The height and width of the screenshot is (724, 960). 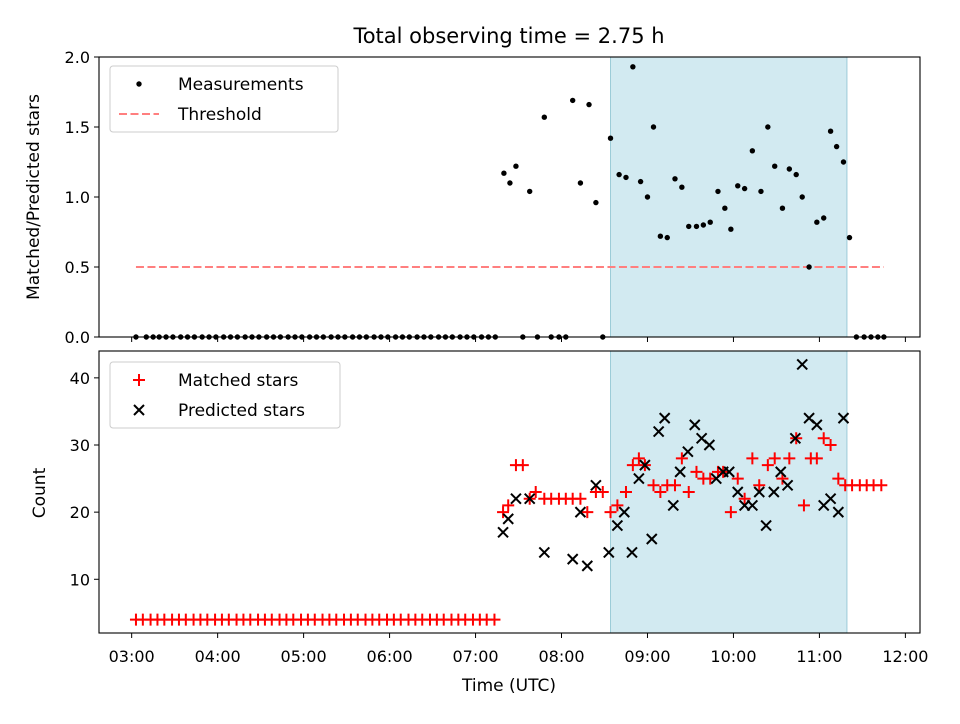 What do you see at coordinates (729, 492) in the screenshot?
I see `observing-window-shade` at bounding box center [729, 492].